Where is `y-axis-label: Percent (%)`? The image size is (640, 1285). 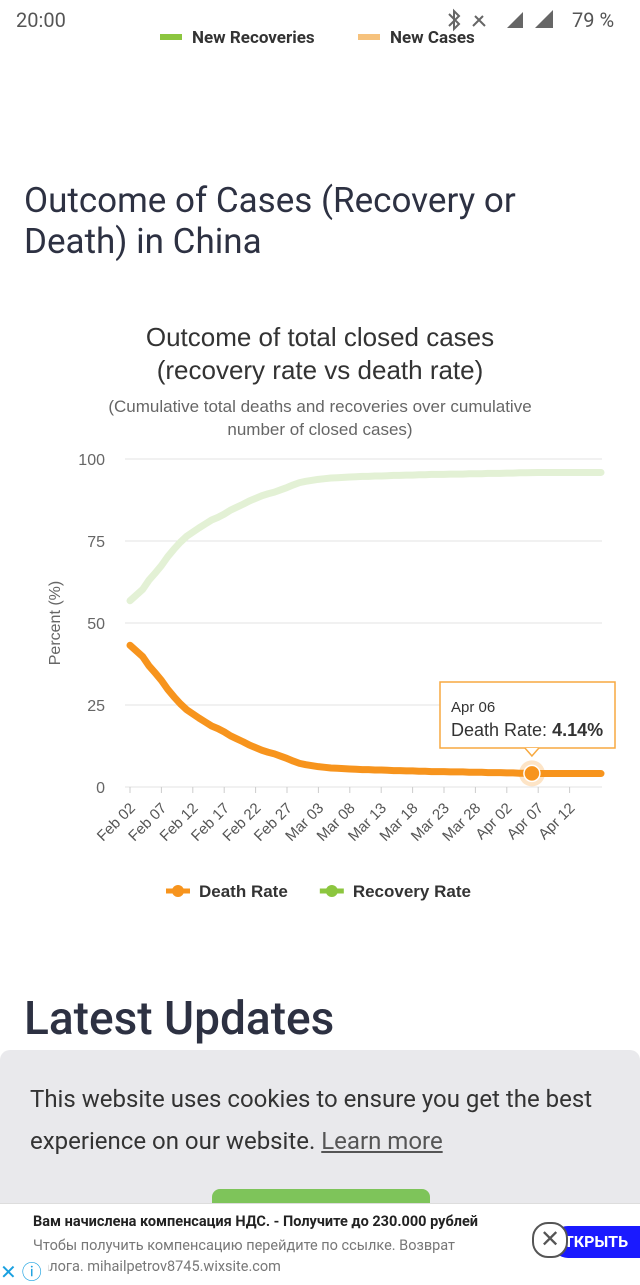
y-axis-label: Percent (%) is located at coordinates (55, 623).